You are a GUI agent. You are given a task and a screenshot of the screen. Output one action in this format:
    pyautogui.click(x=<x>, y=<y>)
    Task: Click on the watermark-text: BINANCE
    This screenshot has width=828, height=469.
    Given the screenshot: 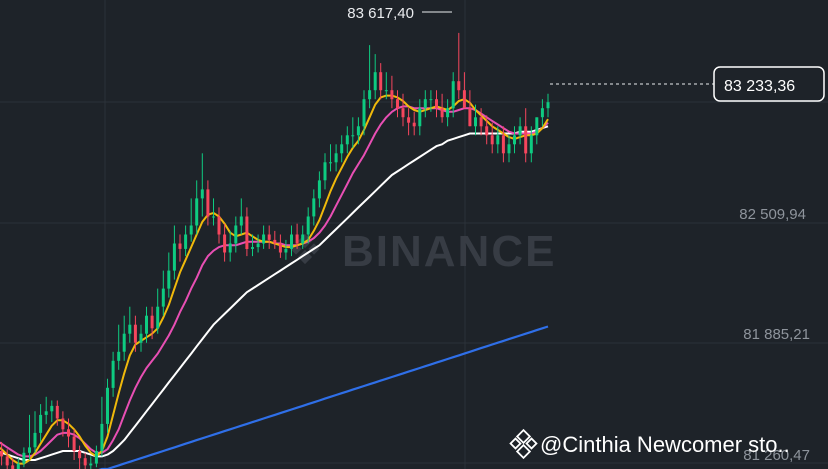 What is the action you would take?
    pyautogui.click(x=449, y=251)
    